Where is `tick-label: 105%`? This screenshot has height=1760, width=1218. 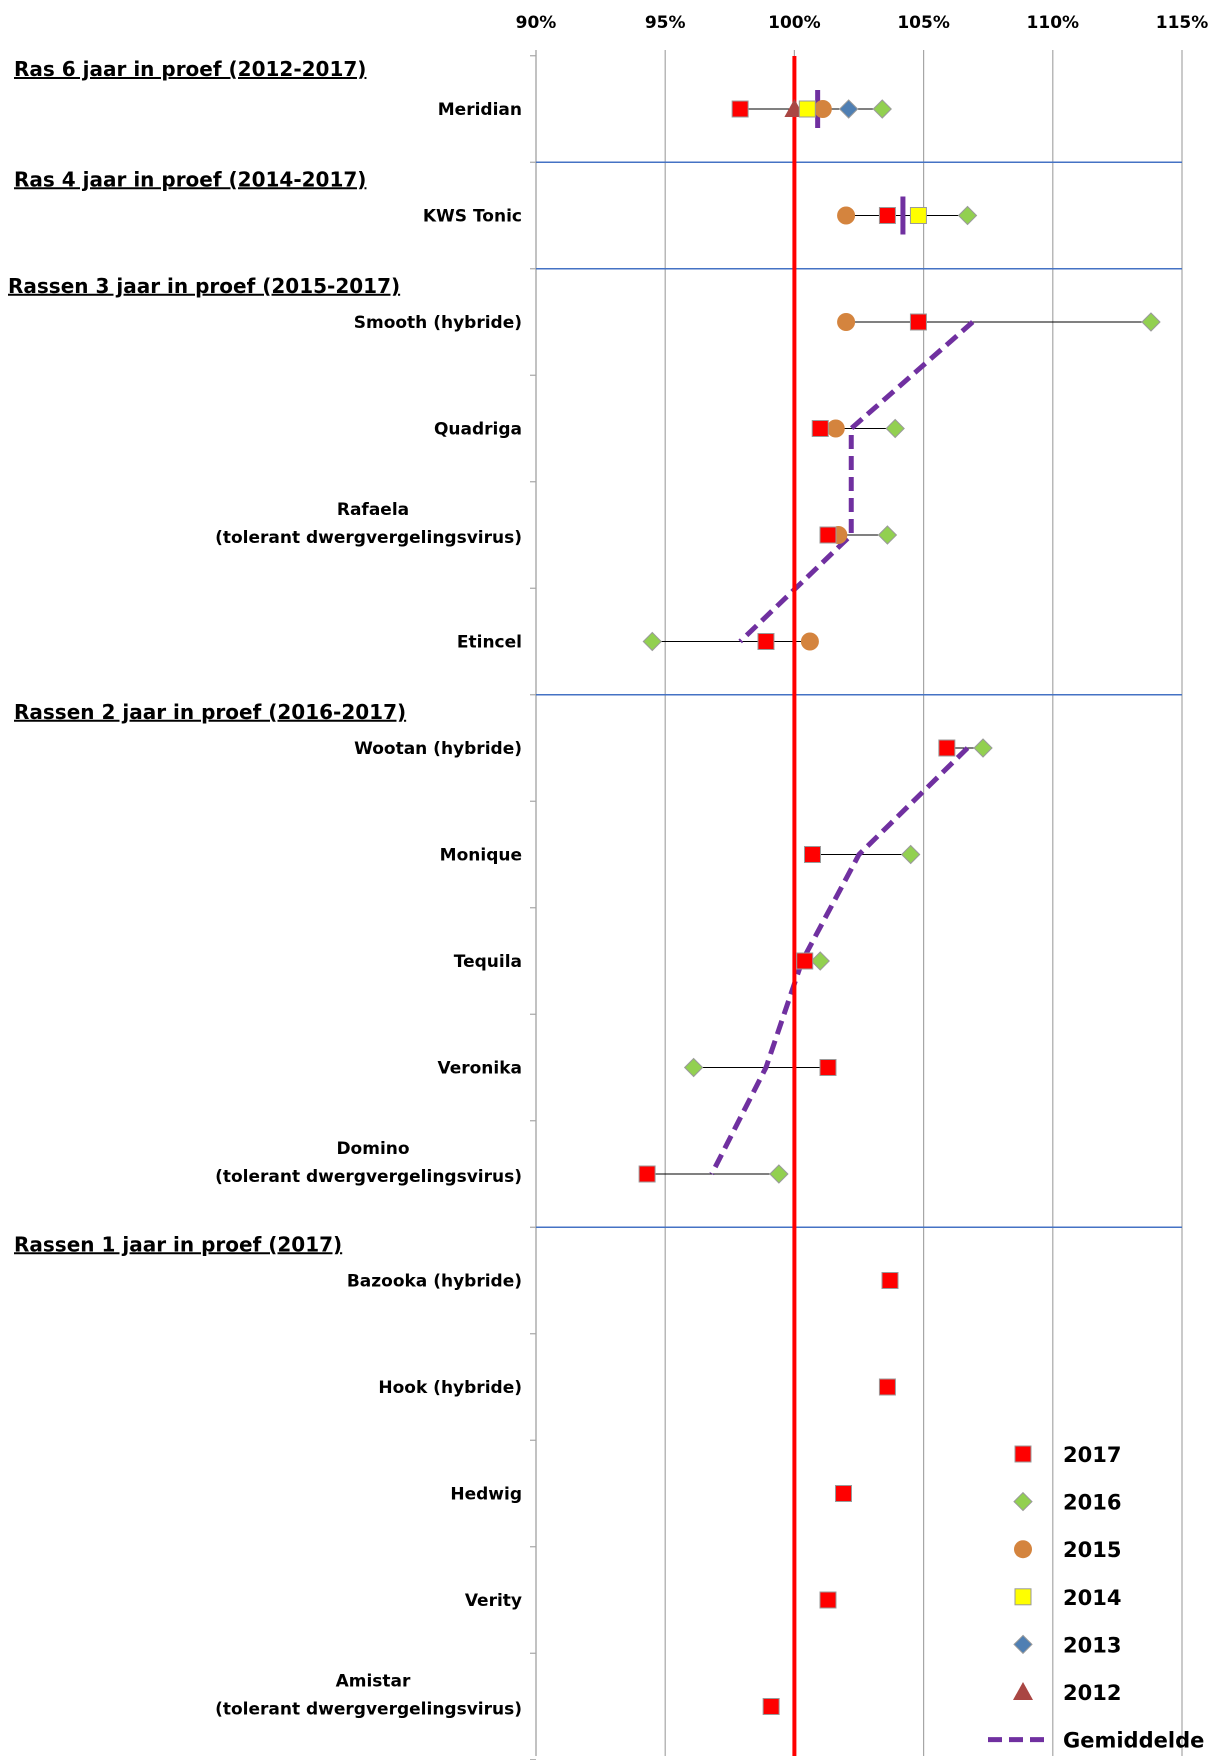 tick-label: 105% is located at coordinates (923, 23).